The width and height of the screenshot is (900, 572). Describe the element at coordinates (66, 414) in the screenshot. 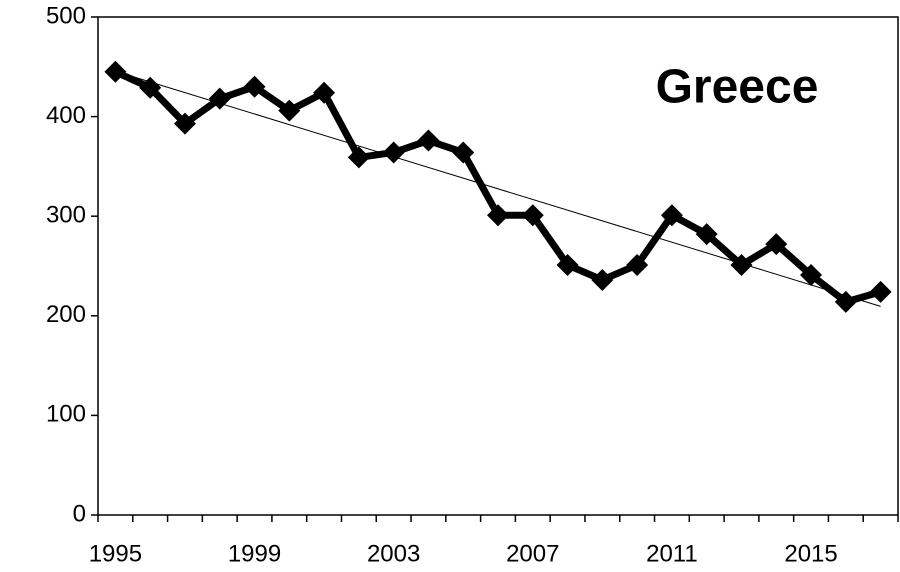

I see `y-tick-label: 100` at that location.